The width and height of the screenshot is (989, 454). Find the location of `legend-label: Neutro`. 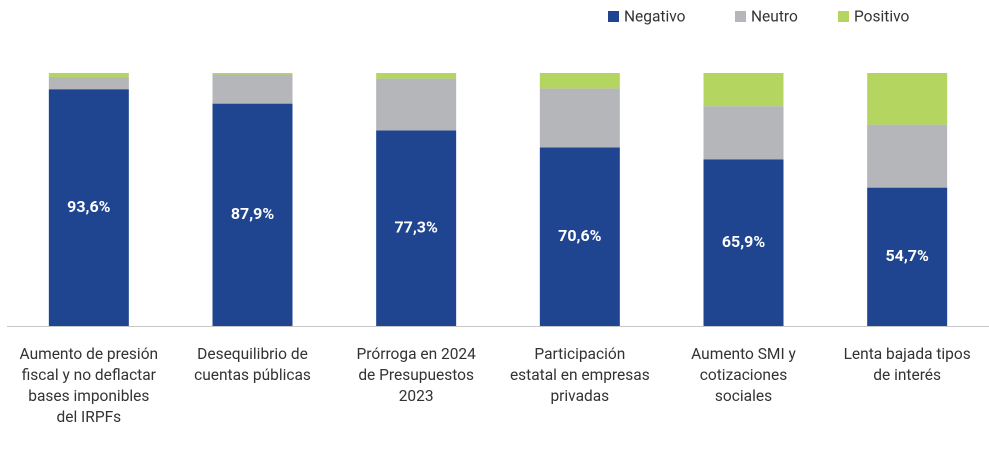

legend-label: Neutro is located at coordinates (774, 17).